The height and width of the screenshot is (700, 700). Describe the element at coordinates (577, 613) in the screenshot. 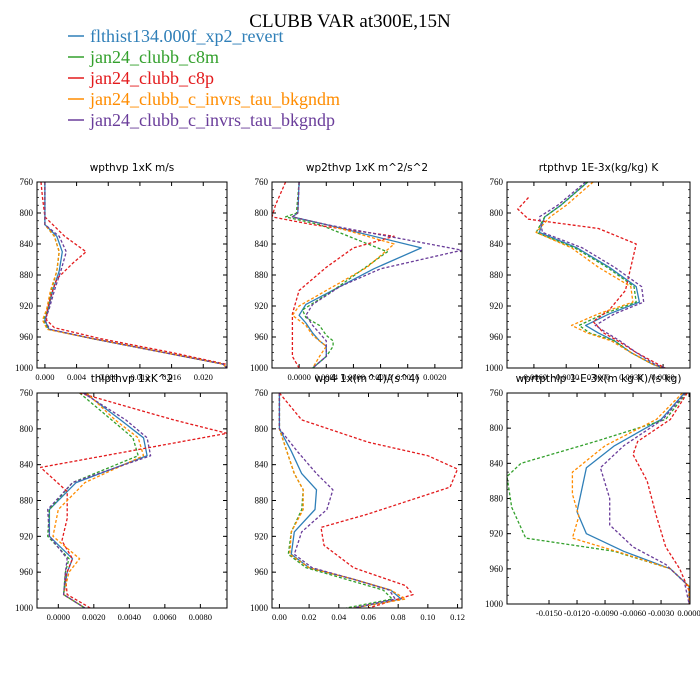

I see `x-tick-label: -0.0120` at that location.